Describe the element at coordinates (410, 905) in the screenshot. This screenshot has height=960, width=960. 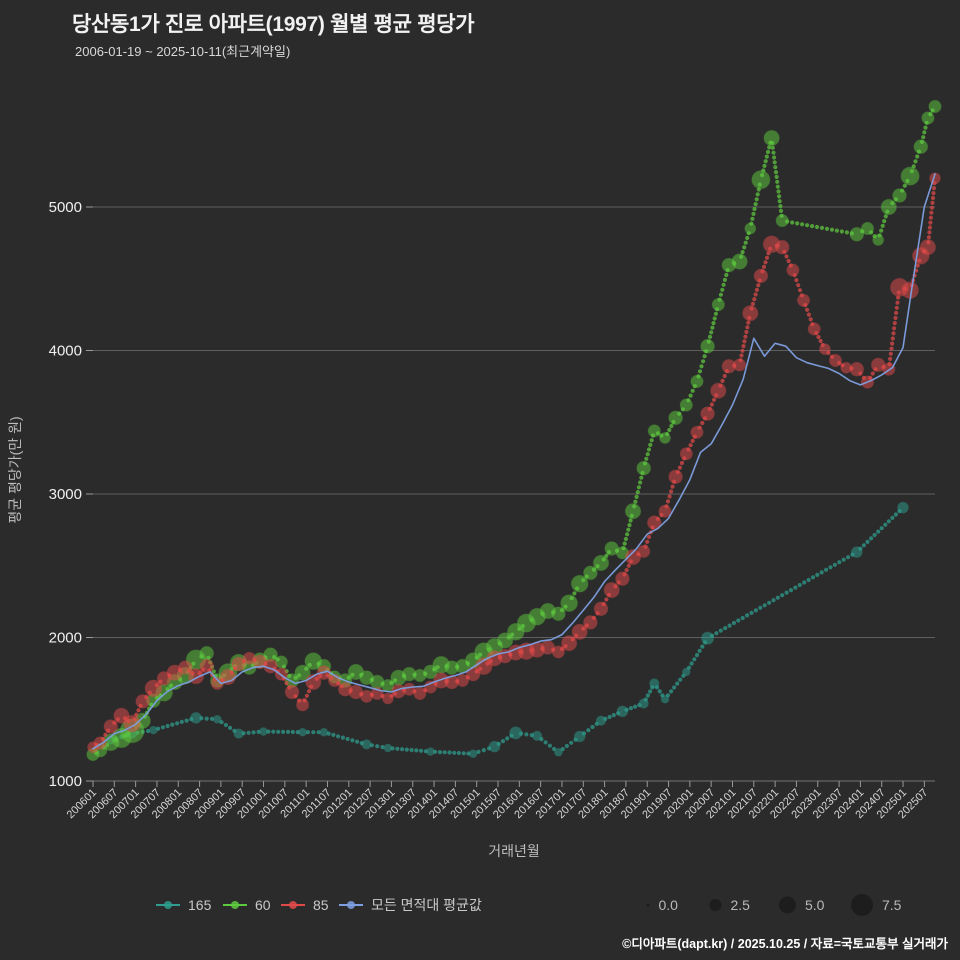
I see `legend-item-모든 면적대 평균값: 모든 면적대 평균값` at that location.